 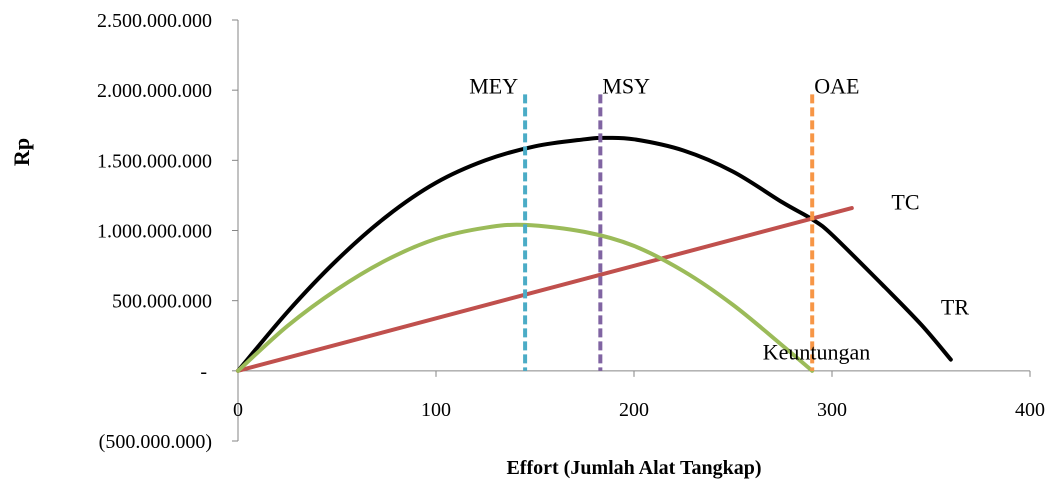 What do you see at coordinates (154, 91) in the screenshot?
I see `y-tick-label: 2.000.000.000` at bounding box center [154, 91].